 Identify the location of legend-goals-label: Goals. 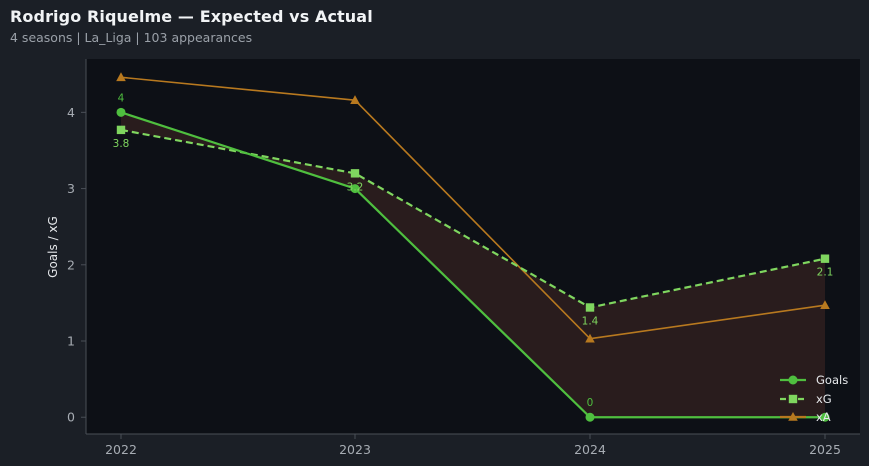
(832, 380).